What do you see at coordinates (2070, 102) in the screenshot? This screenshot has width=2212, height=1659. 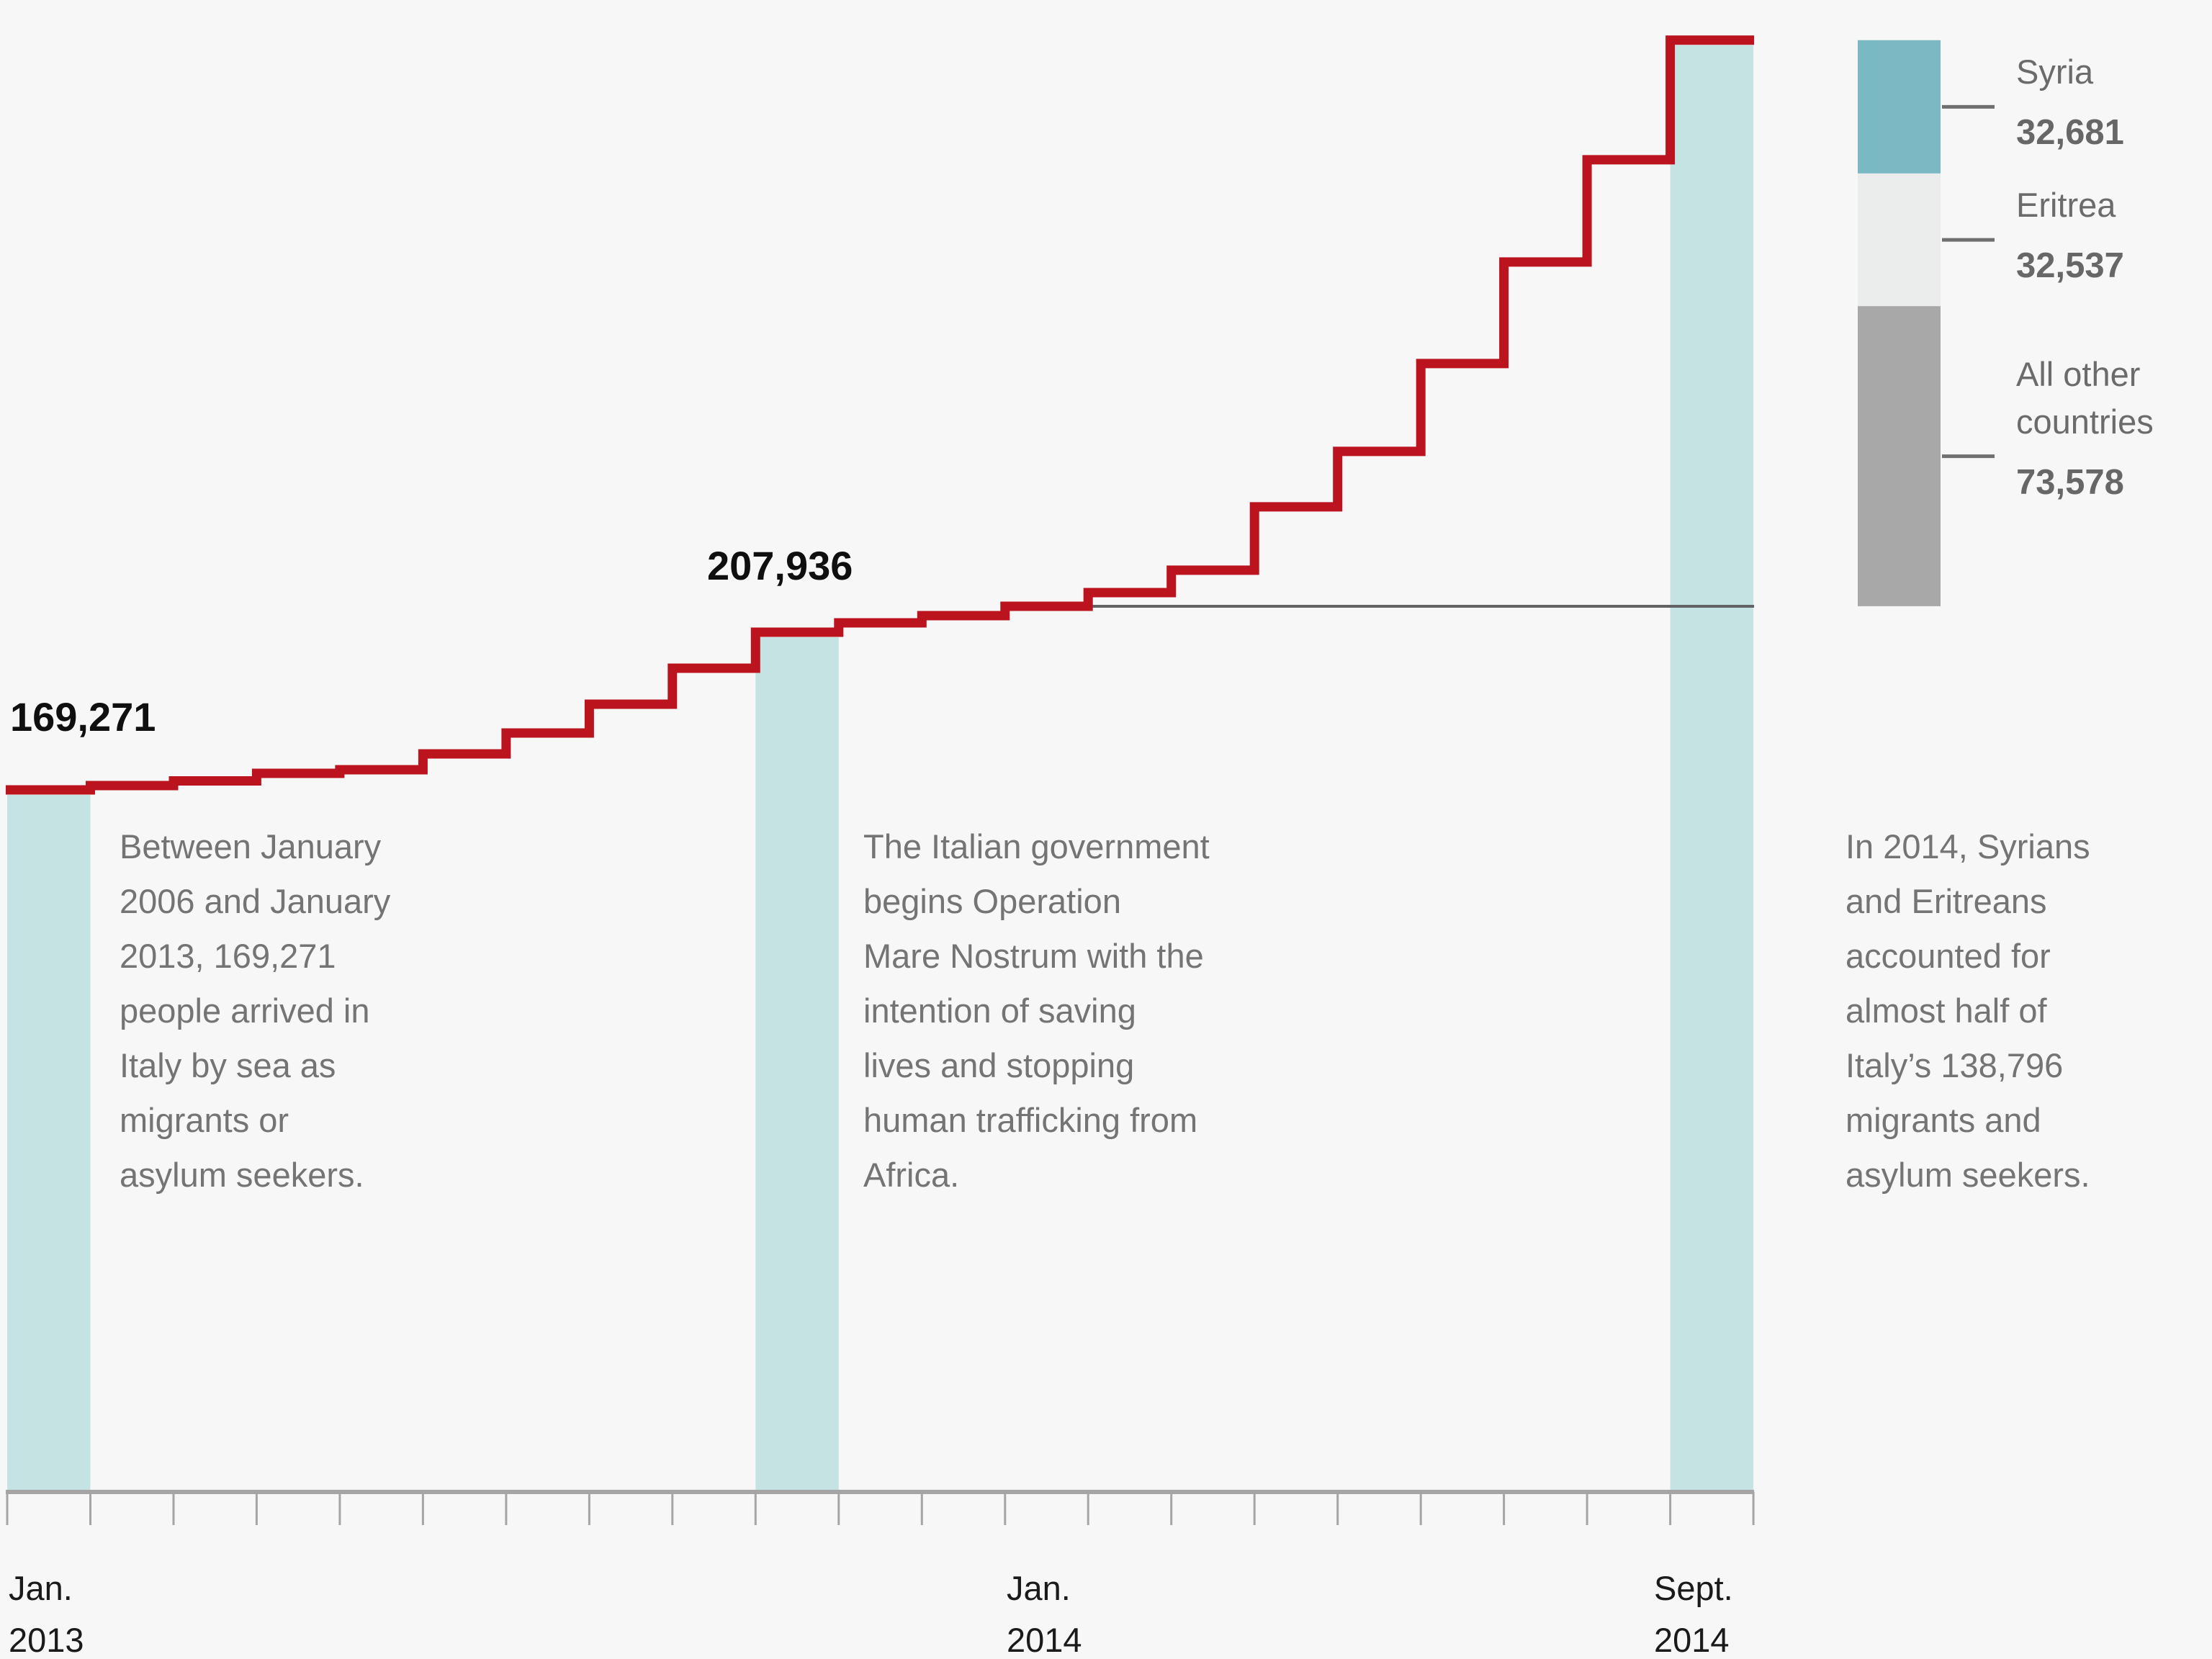 I see `legend-item-syria: Syria 32,681` at bounding box center [2070, 102].